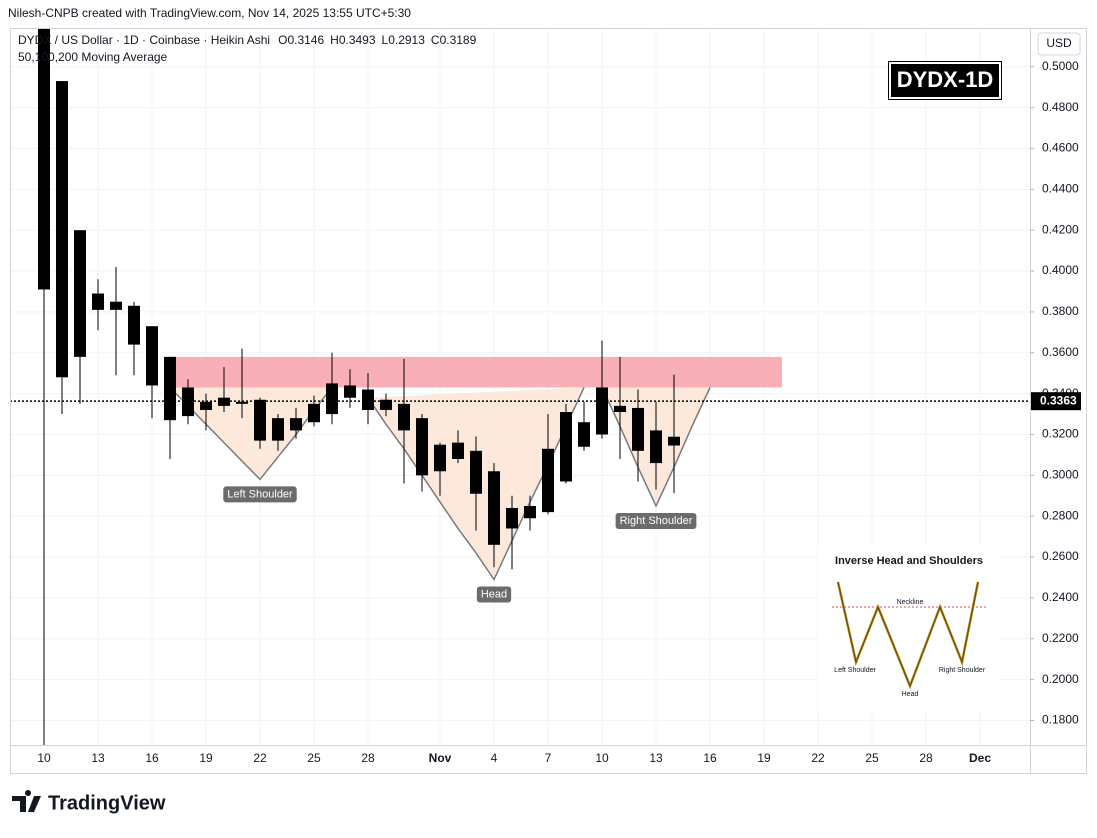 This screenshot has height=838, width=1097. I want to click on y-tick-label: 0.3000, so click(1060, 475).